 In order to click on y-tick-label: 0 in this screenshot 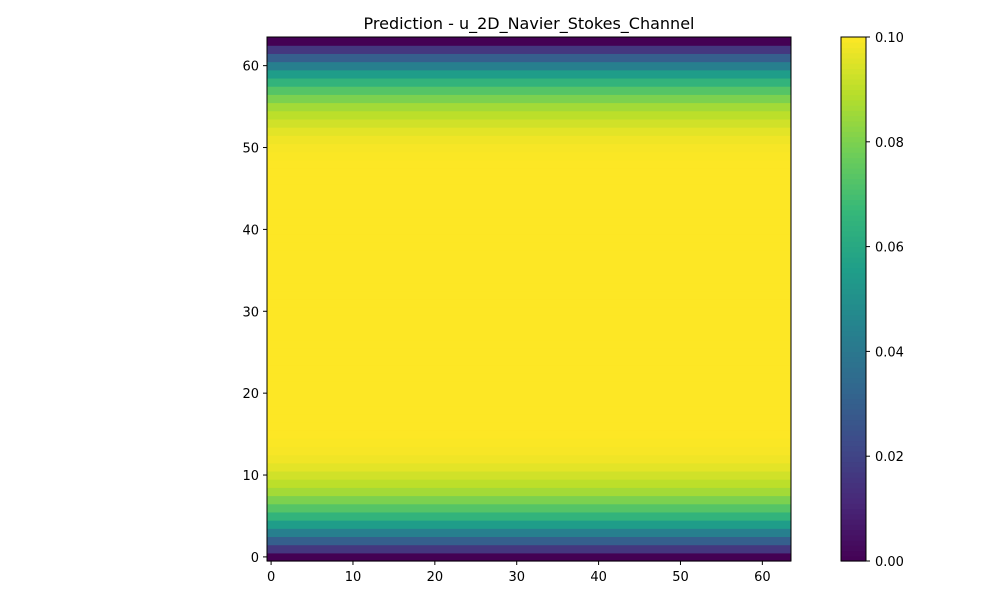, I will do `click(255, 558)`.